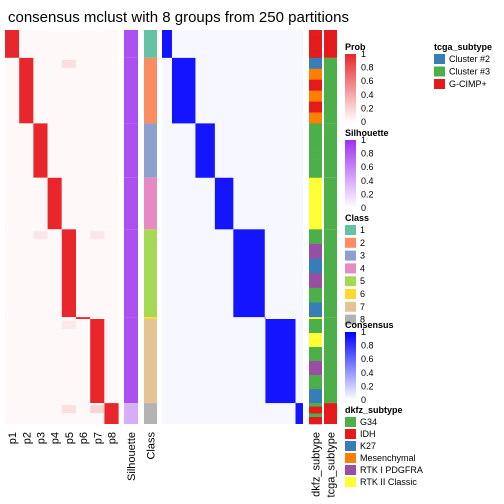 This screenshot has height=504, width=504. I want to click on prob-column-label: p1, so click(13, 438).